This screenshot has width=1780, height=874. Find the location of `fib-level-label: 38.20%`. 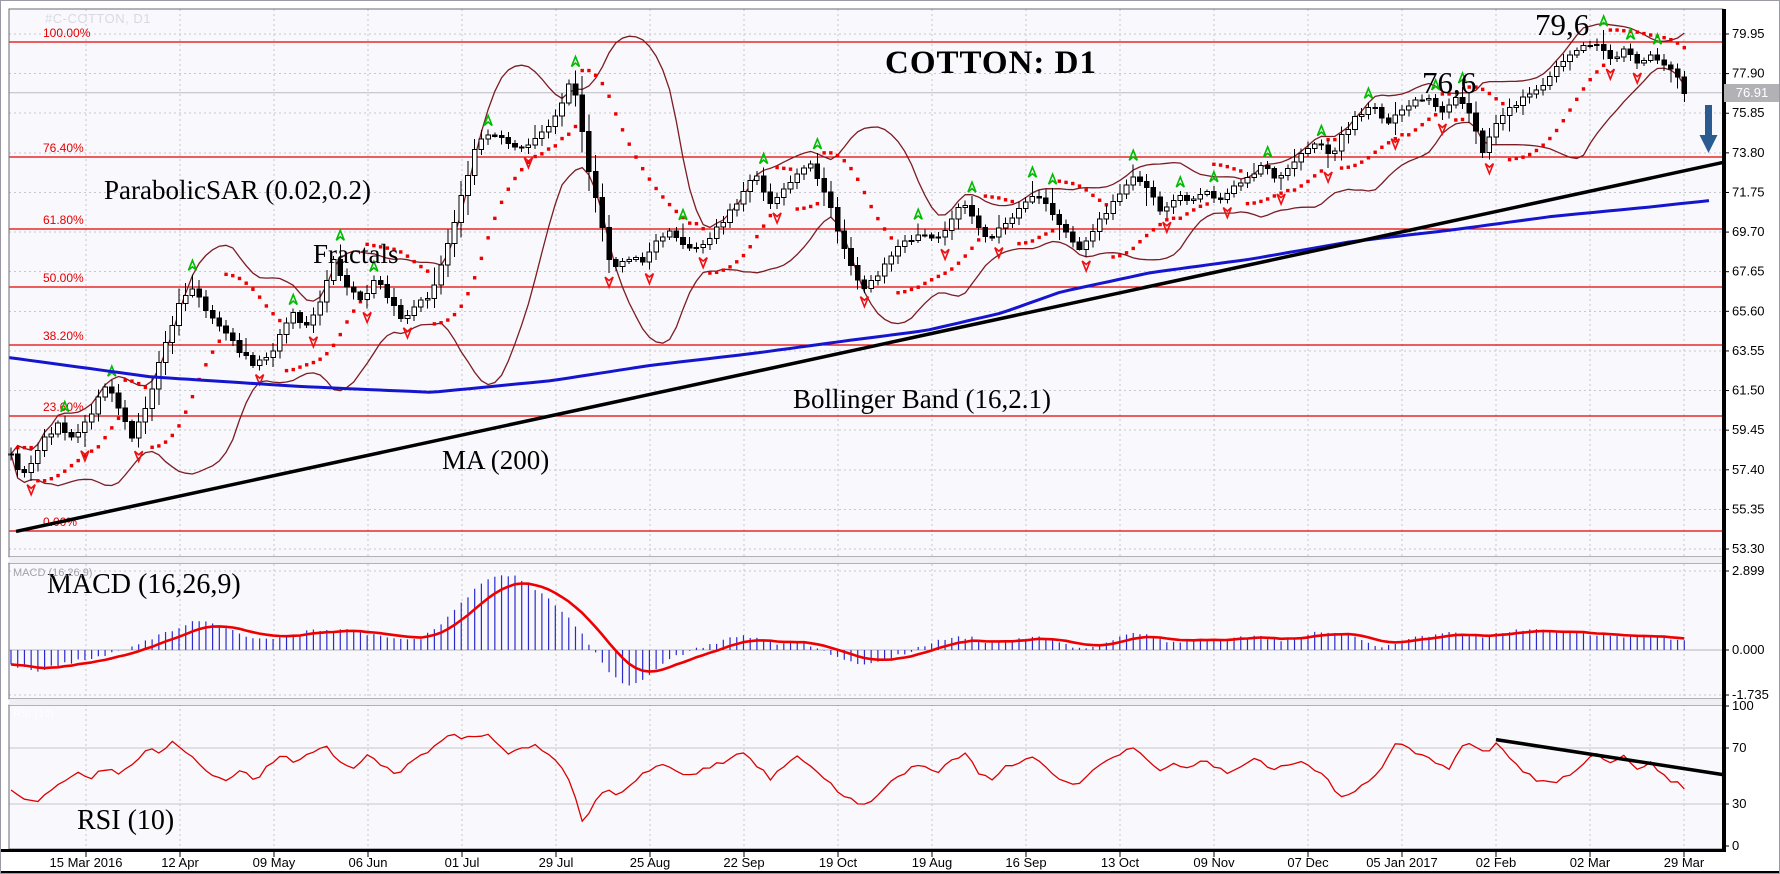

fib-level-label: 38.20% is located at coordinates (63, 336).